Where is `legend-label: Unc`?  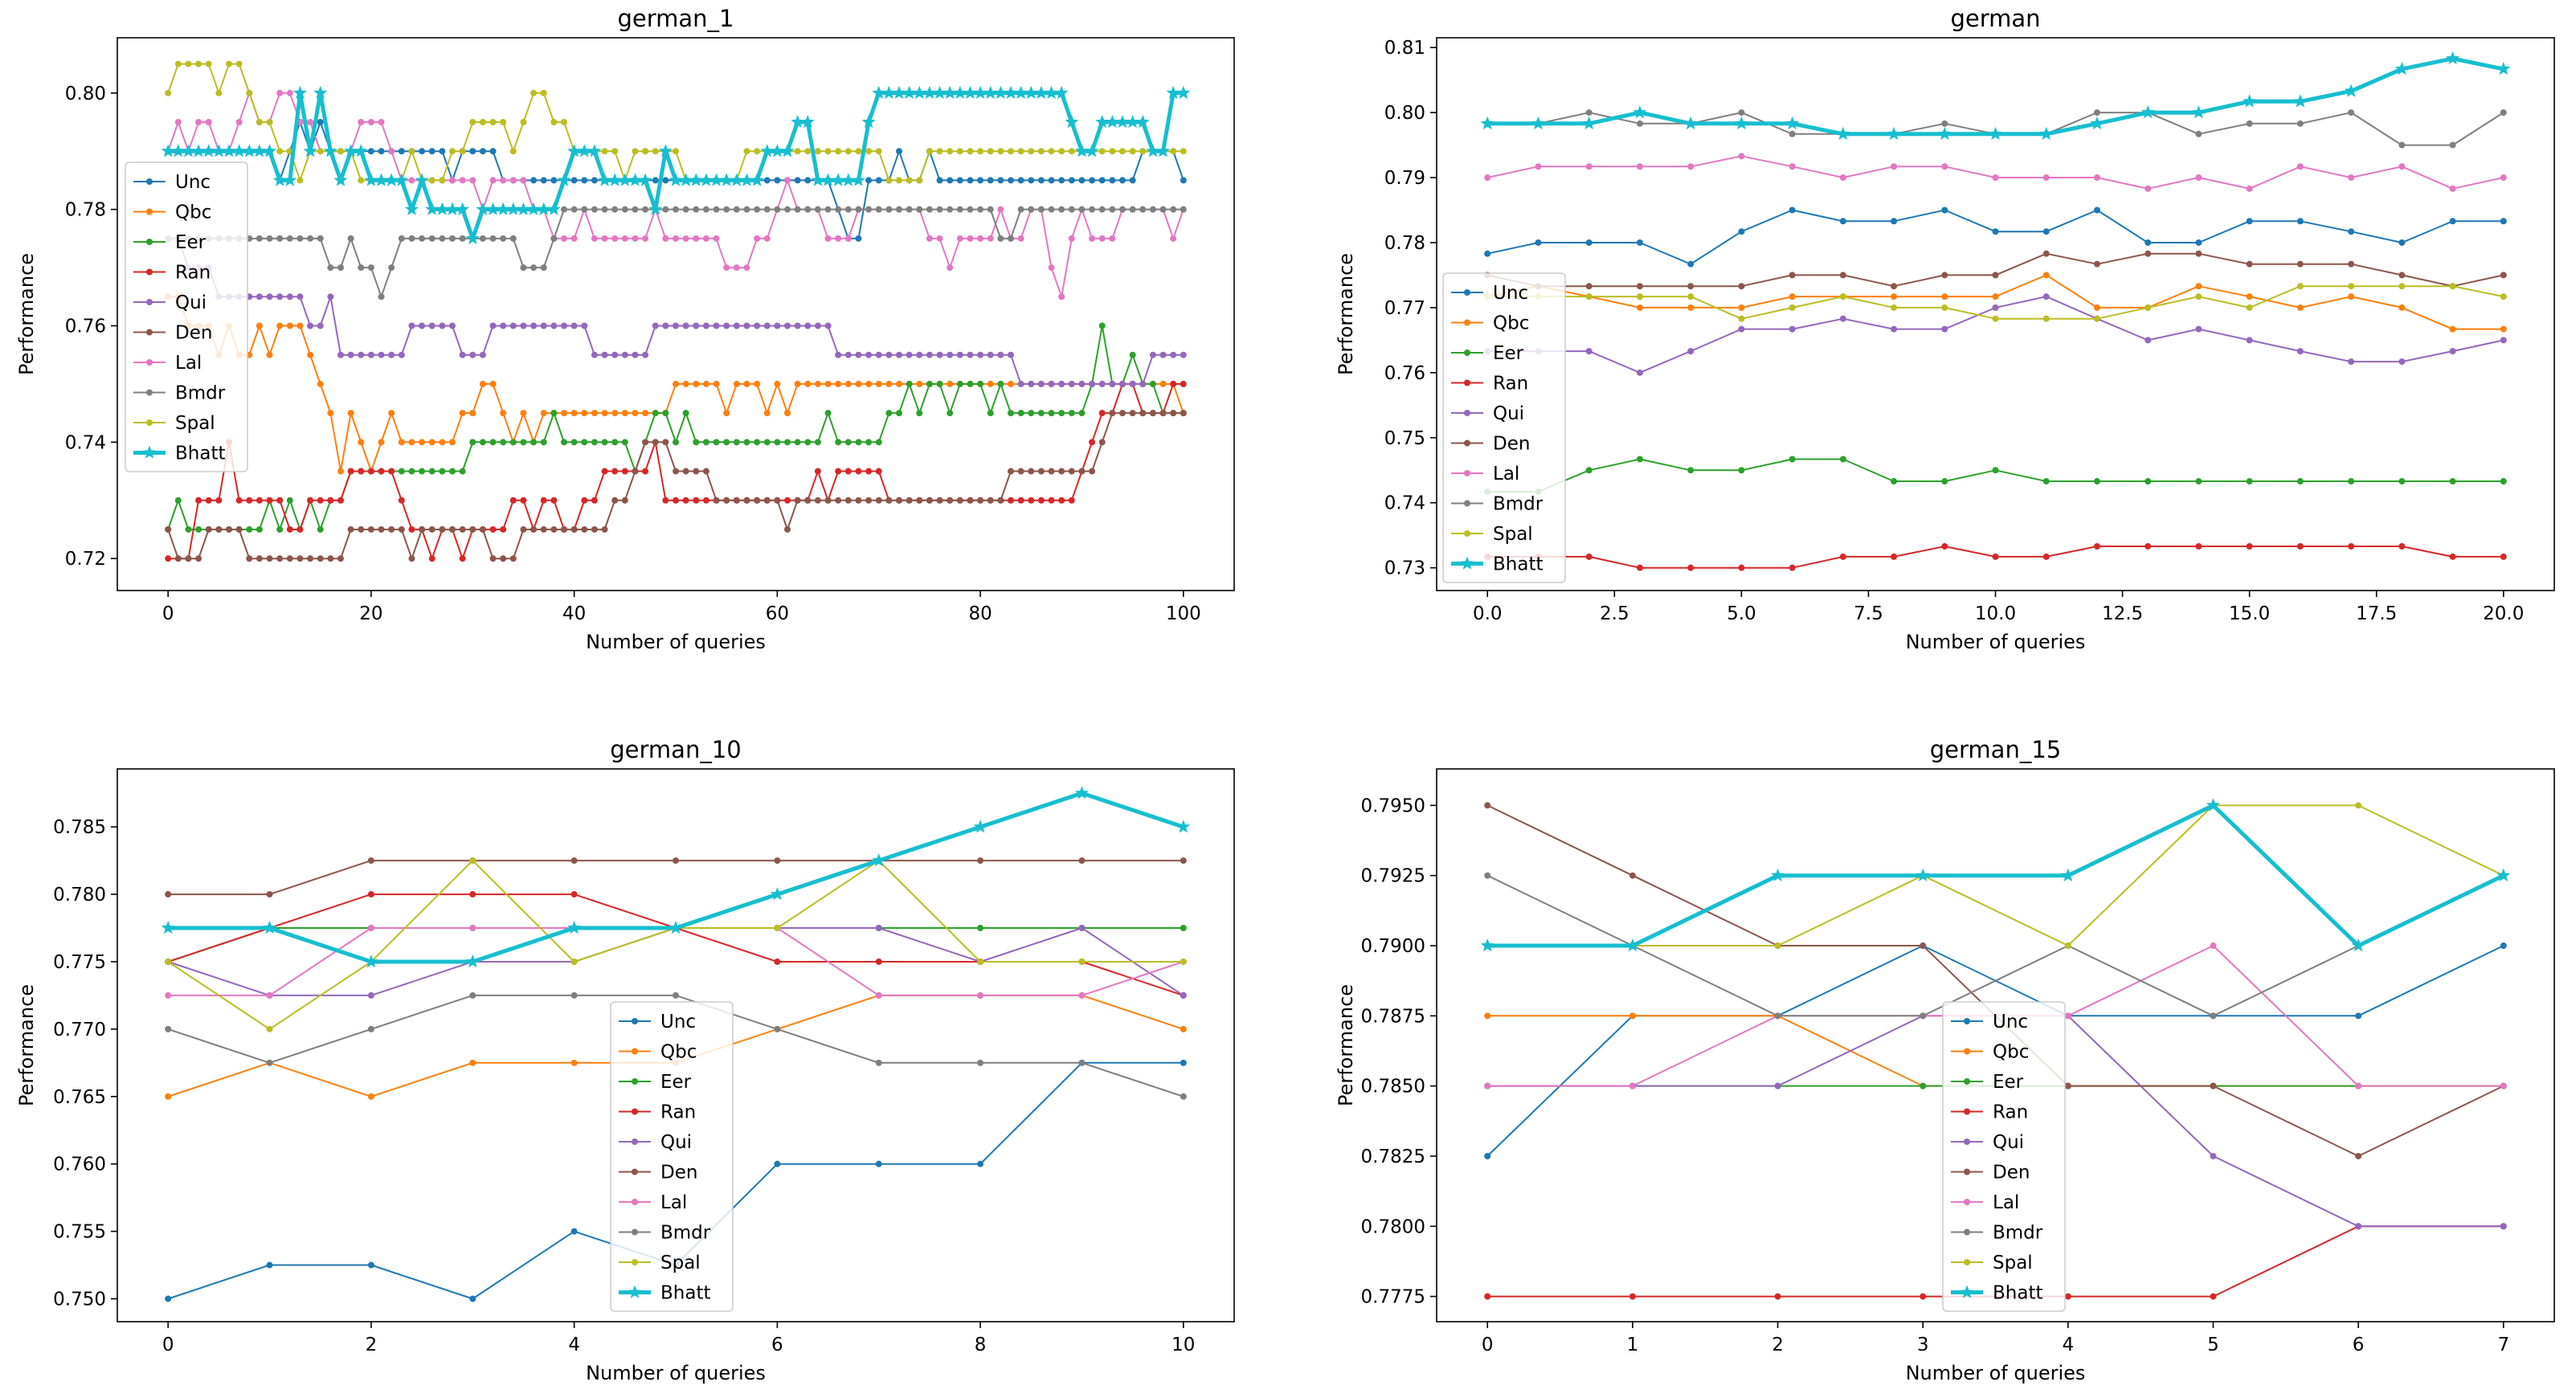
legend-label: Unc is located at coordinates (678, 1022).